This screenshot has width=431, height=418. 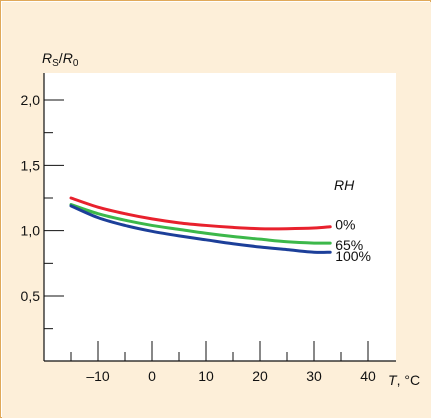 I want to click on y-tick-label: 2,0, so click(x=31, y=100).